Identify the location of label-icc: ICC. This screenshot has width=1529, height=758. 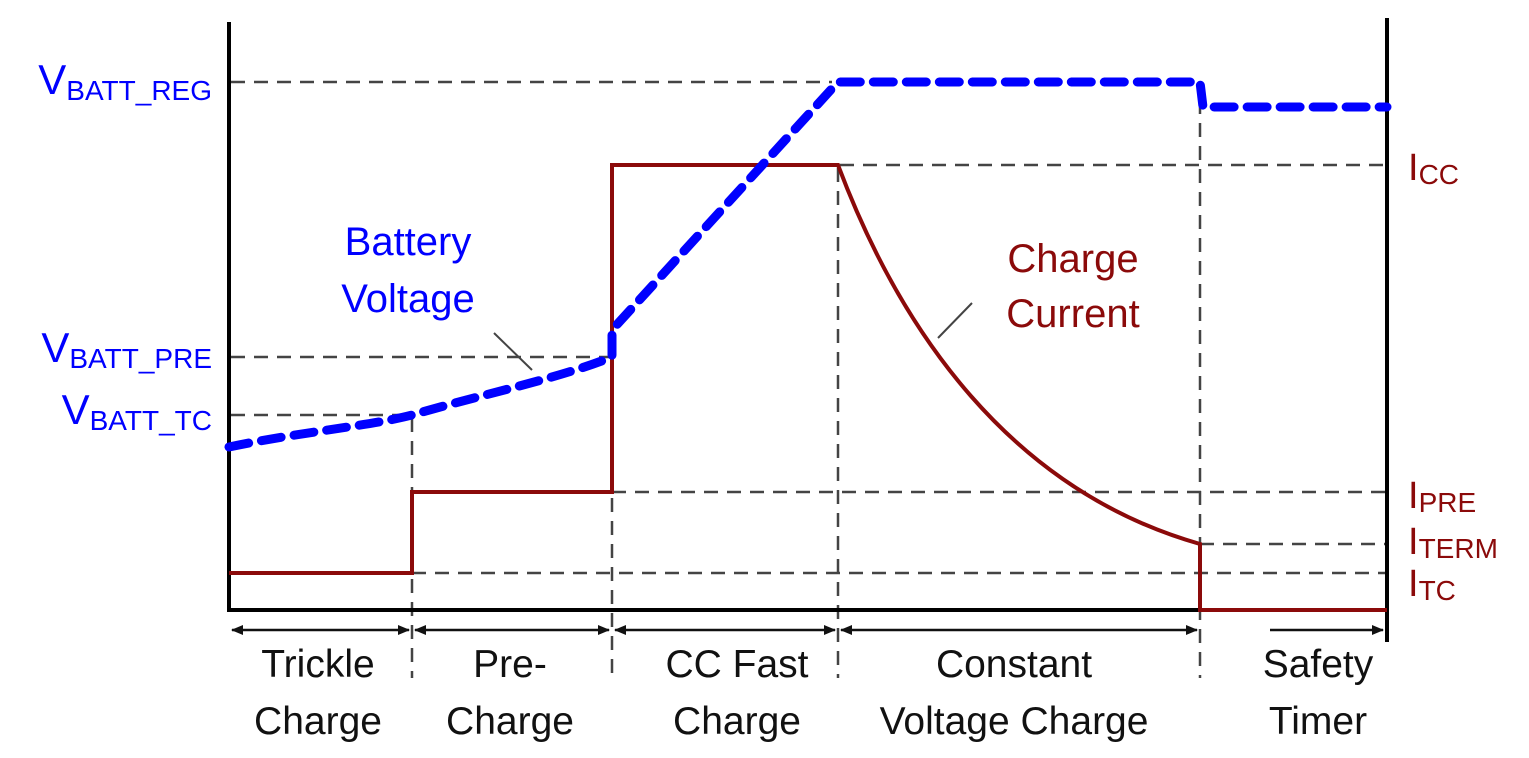
(1433, 168).